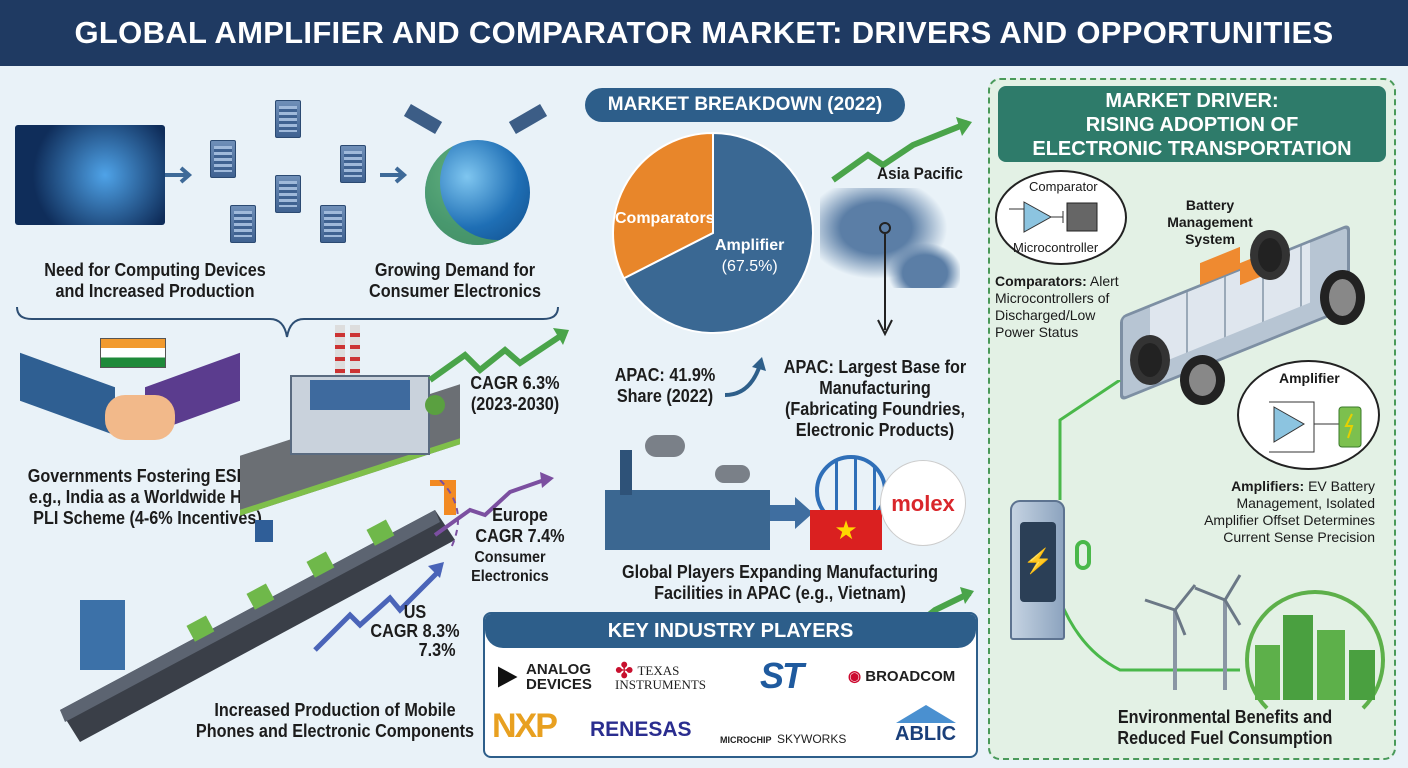 The image size is (1408, 768). I want to click on growth-arrow-blue, so click(378, 607).